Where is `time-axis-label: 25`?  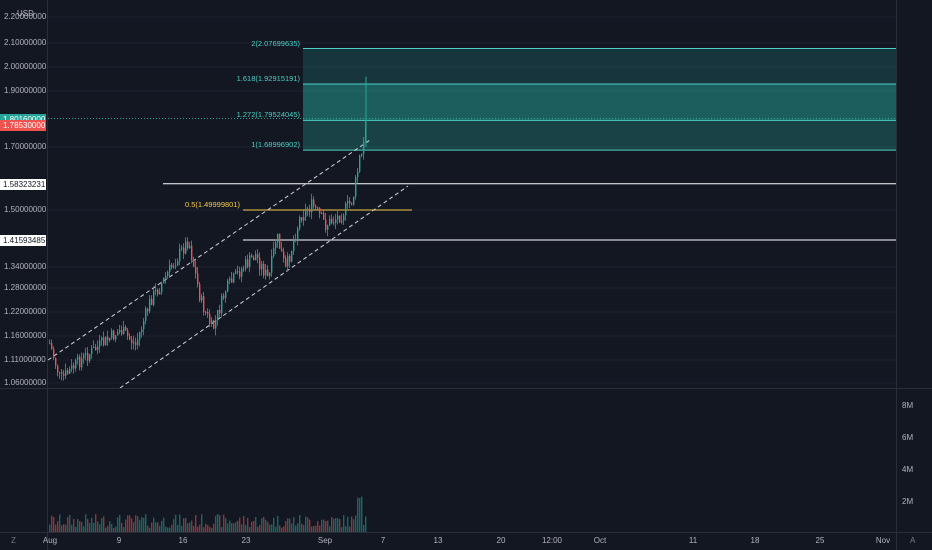
time-axis-label: 25 is located at coordinates (820, 540).